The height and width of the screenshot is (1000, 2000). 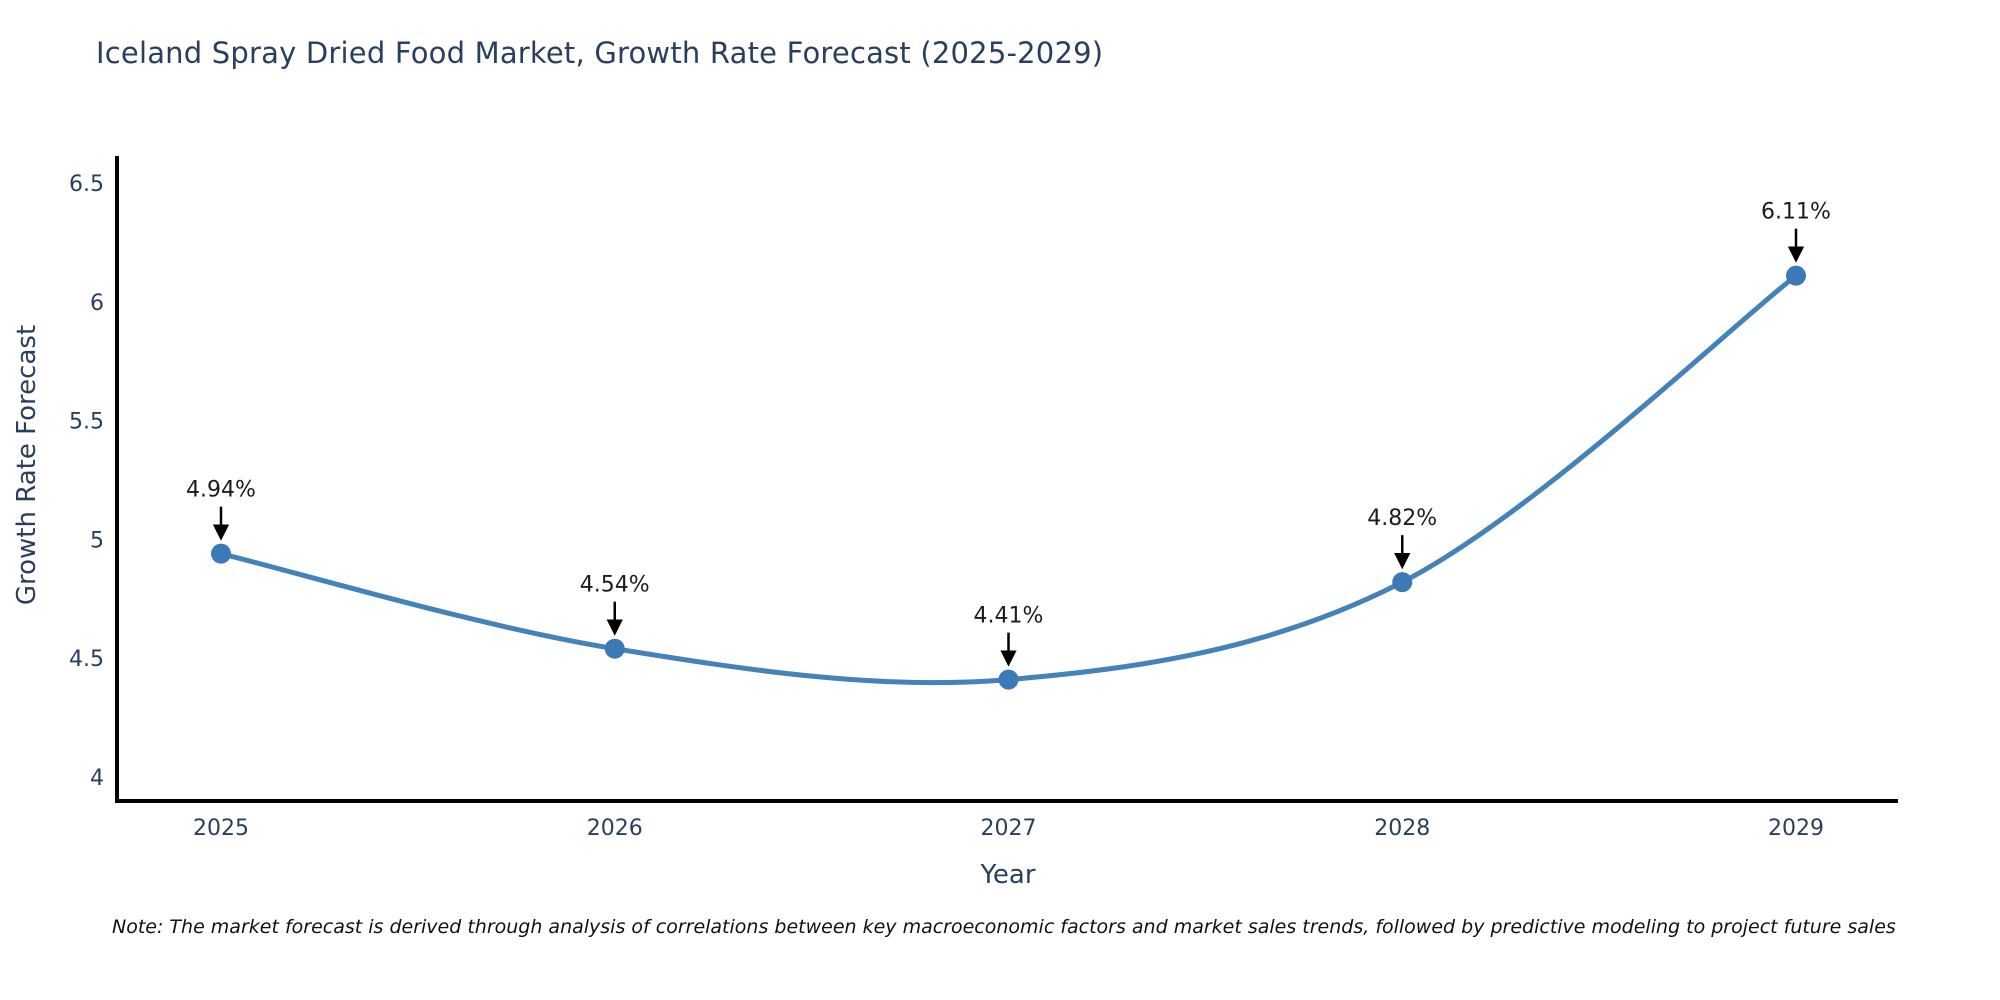 What do you see at coordinates (1402, 828) in the screenshot?
I see `x-tick-label: 2028` at bounding box center [1402, 828].